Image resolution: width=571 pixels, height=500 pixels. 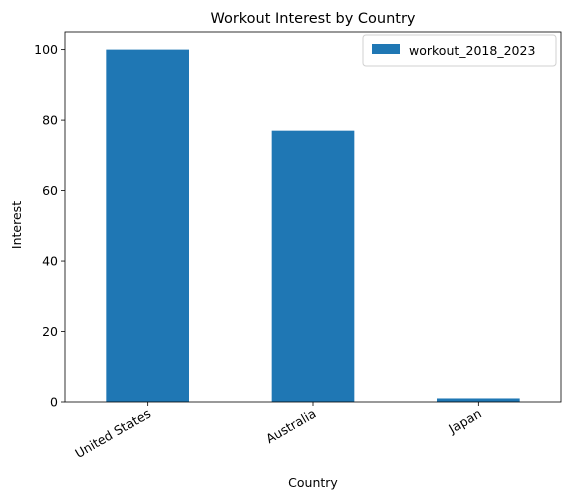 What do you see at coordinates (312, 19) in the screenshot?
I see `chart-title: Workout Interest by Country` at bounding box center [312, 19].